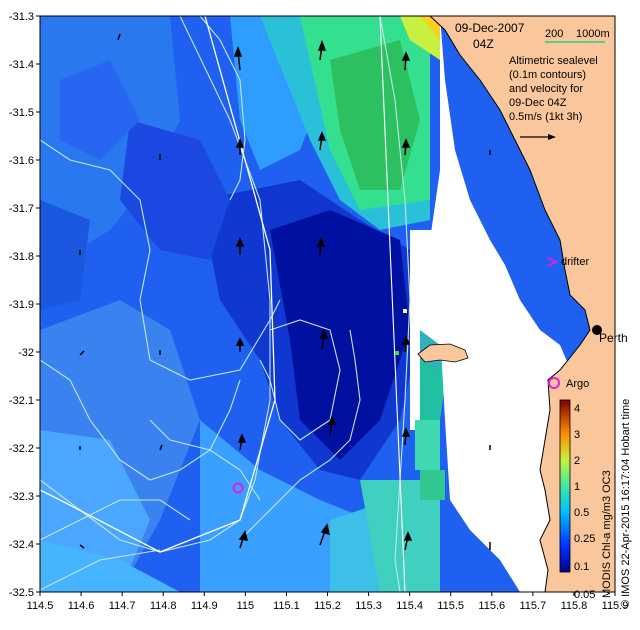  What do you see at coordinates (577, 384) in the screenshot?
I see `argo-label: Argo` at bounding box center [577, 384].